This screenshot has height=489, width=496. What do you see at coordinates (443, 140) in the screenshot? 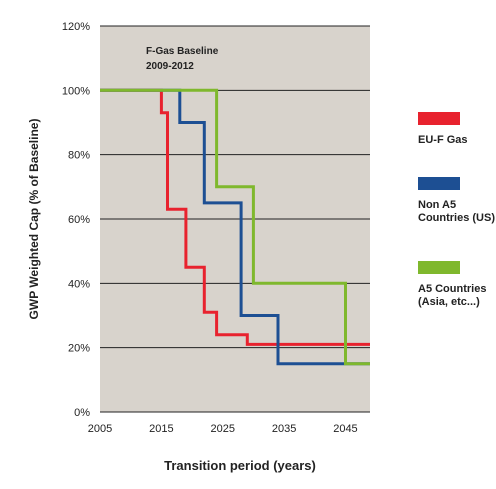
I see `legend-label: EU-F Gas` at bounding box center [443, 140].